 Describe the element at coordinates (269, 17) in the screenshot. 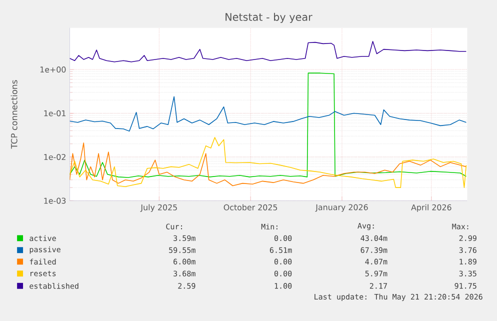

I see `chart-title: Netstat - by year` at that location.